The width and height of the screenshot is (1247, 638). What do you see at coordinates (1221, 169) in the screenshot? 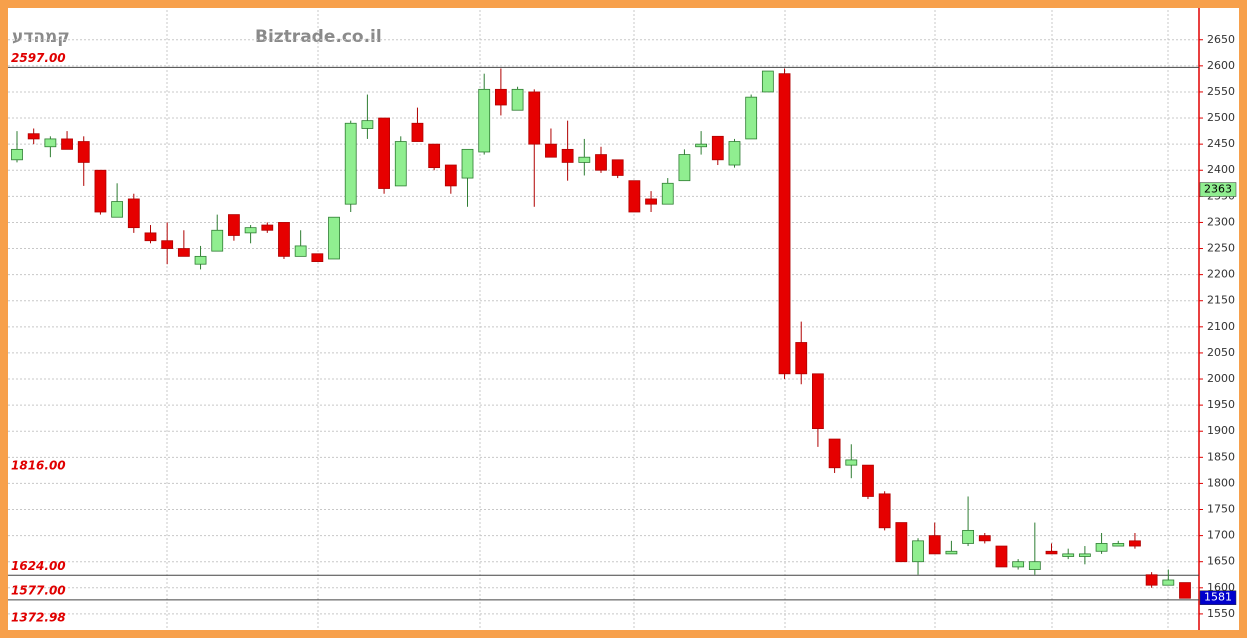
I see `y-tick-label: 2400` at bounding box center [1221, 169].